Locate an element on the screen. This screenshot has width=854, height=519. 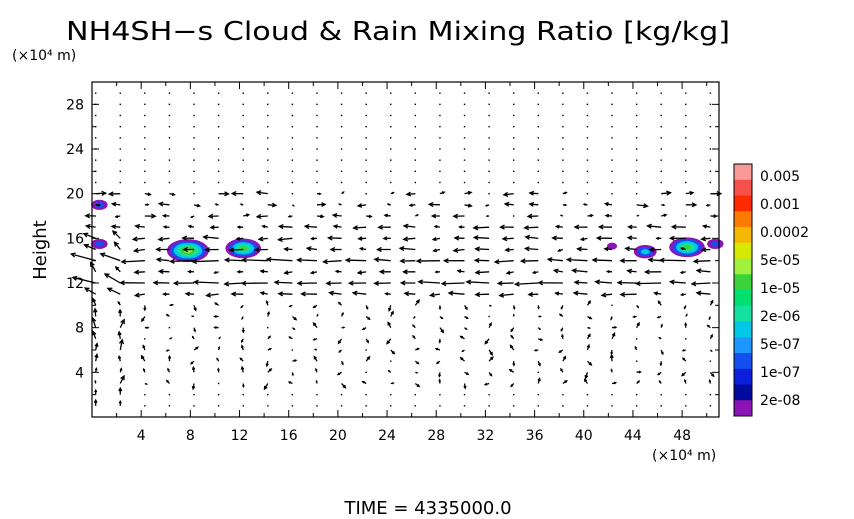
plot-field is located at coordinates (407, 231).